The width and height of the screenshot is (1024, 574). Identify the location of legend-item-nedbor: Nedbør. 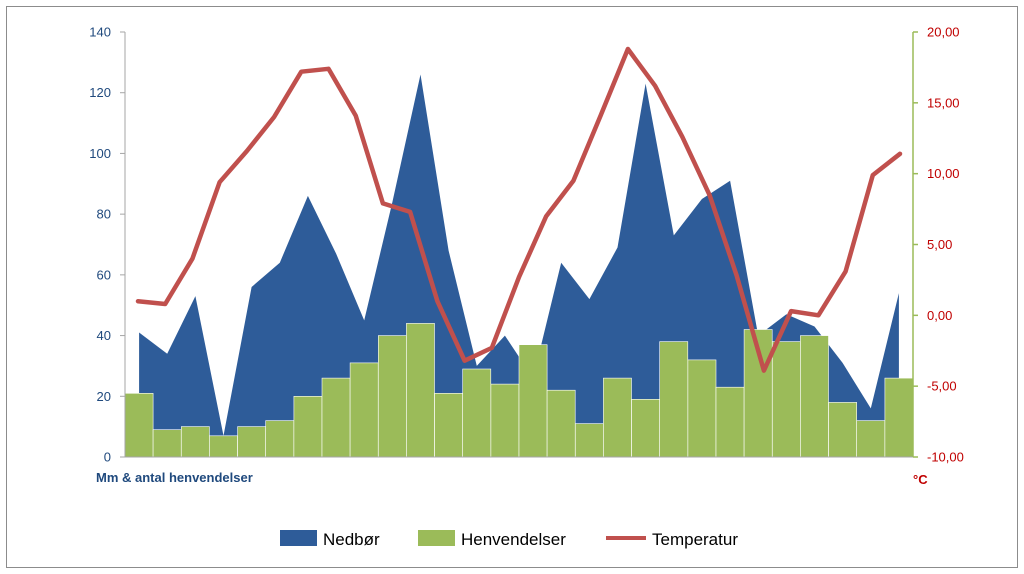
(330, 539).